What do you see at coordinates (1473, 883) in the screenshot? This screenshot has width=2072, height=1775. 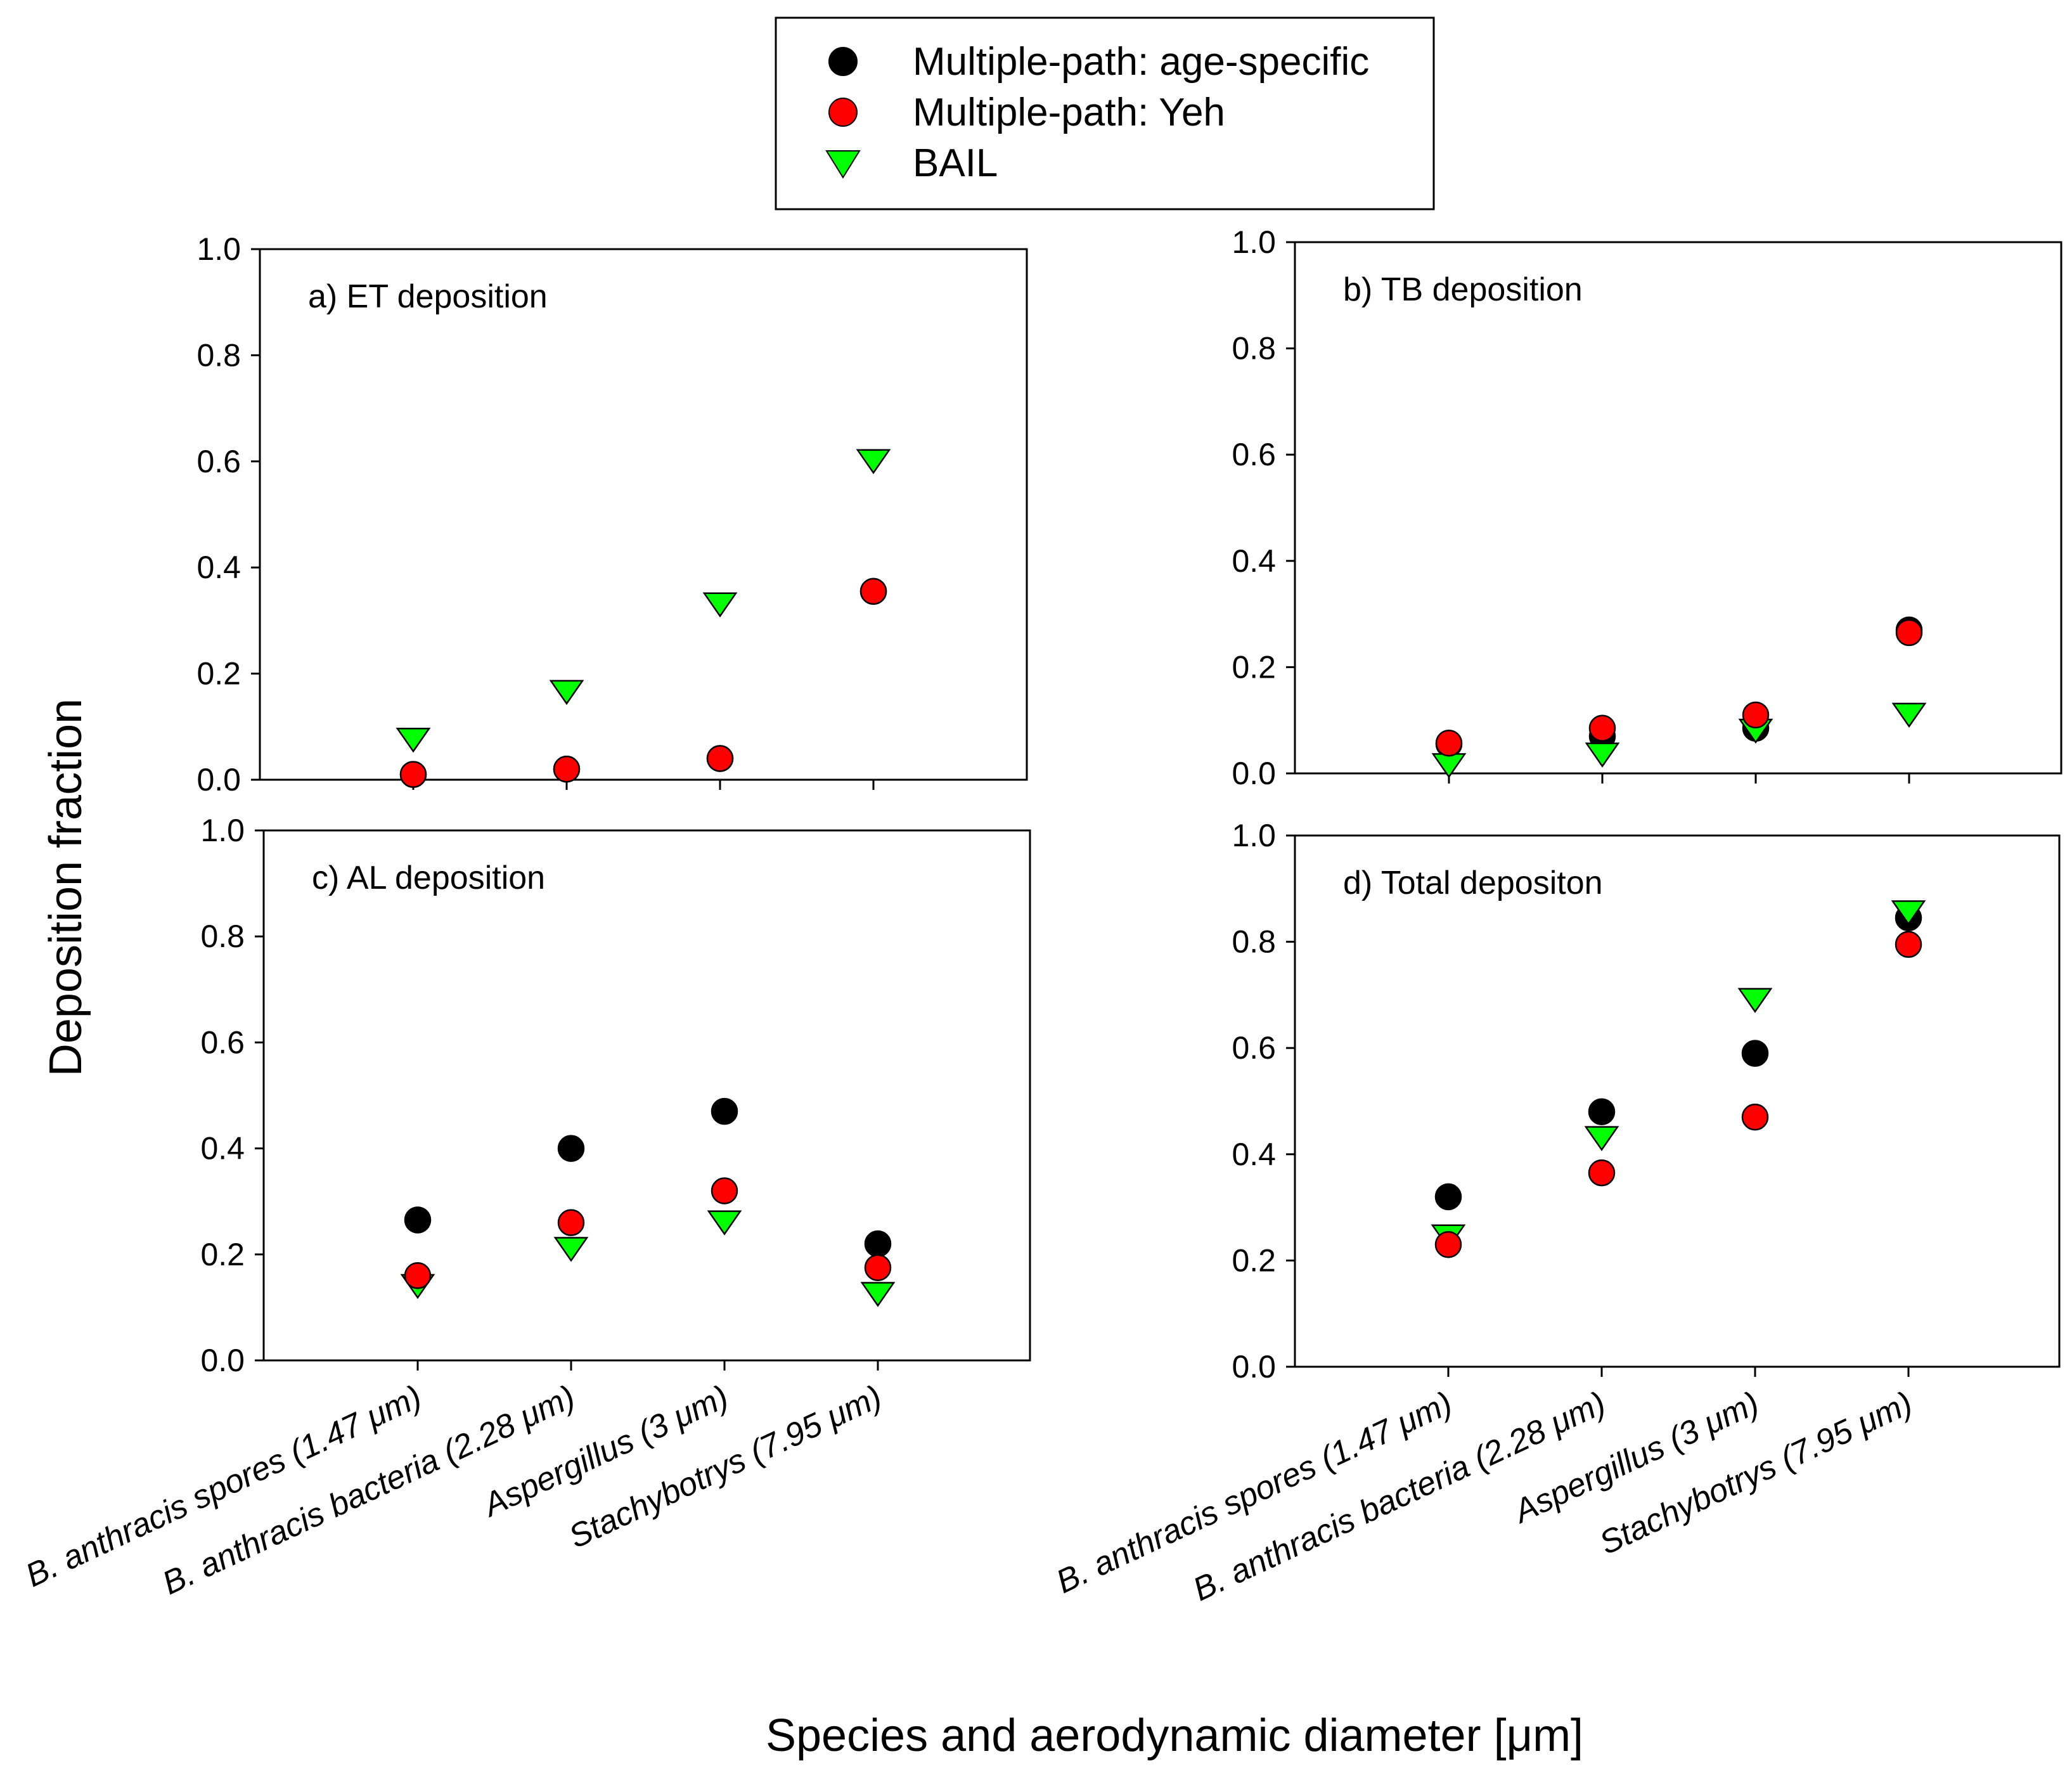 I see `panel-title-d: d) Total depositon` at bounding box center [1473, 883].